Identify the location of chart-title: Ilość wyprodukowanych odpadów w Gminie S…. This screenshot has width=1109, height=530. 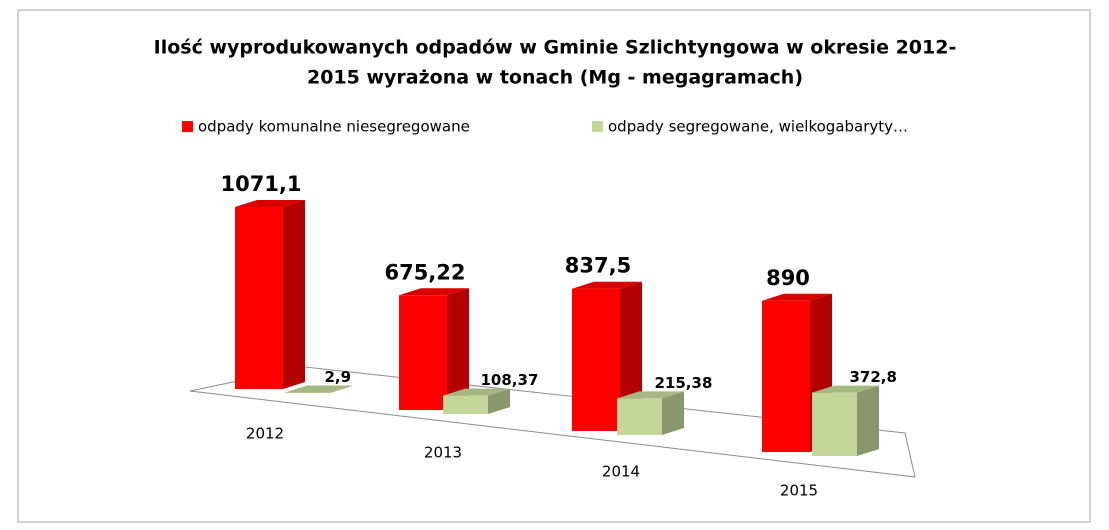
(555, 48).